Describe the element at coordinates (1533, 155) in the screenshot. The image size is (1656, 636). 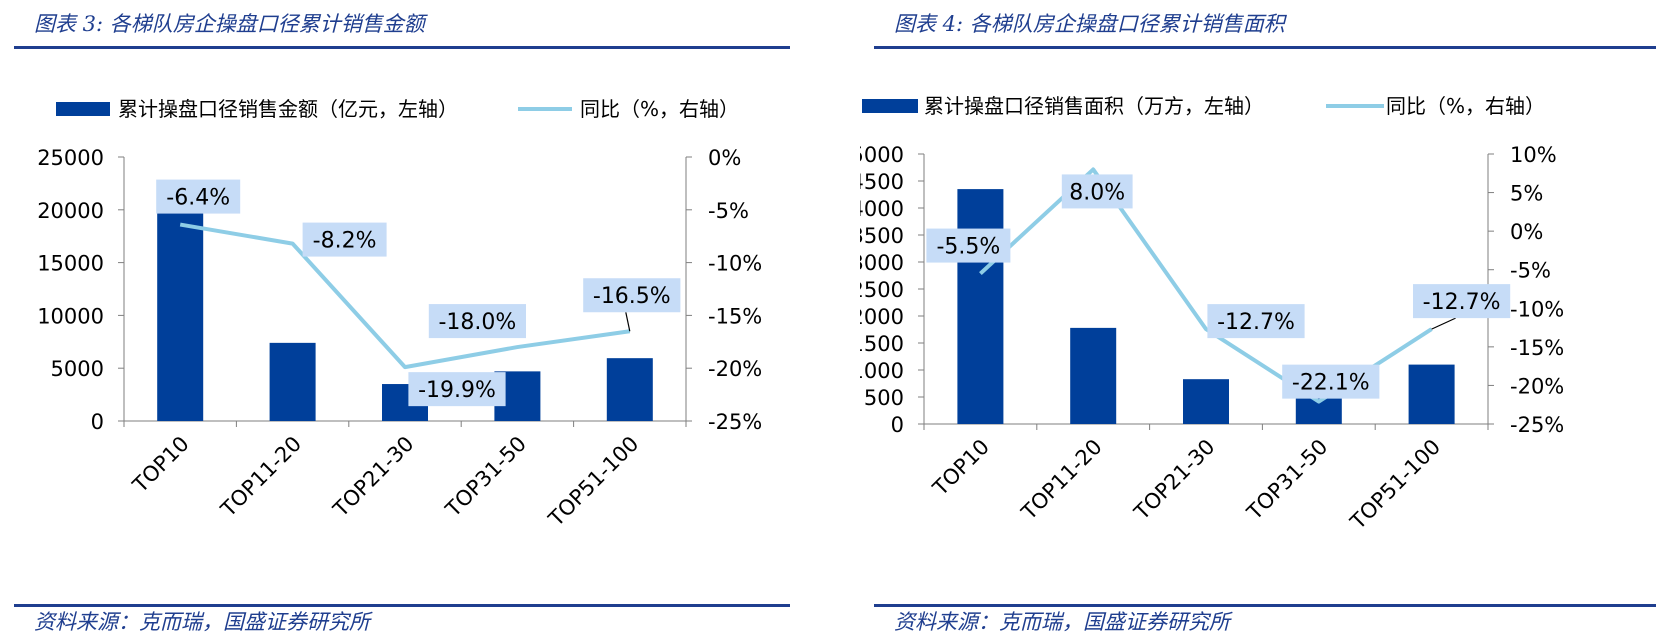
I see `right-tick-label: 10%` at that location.